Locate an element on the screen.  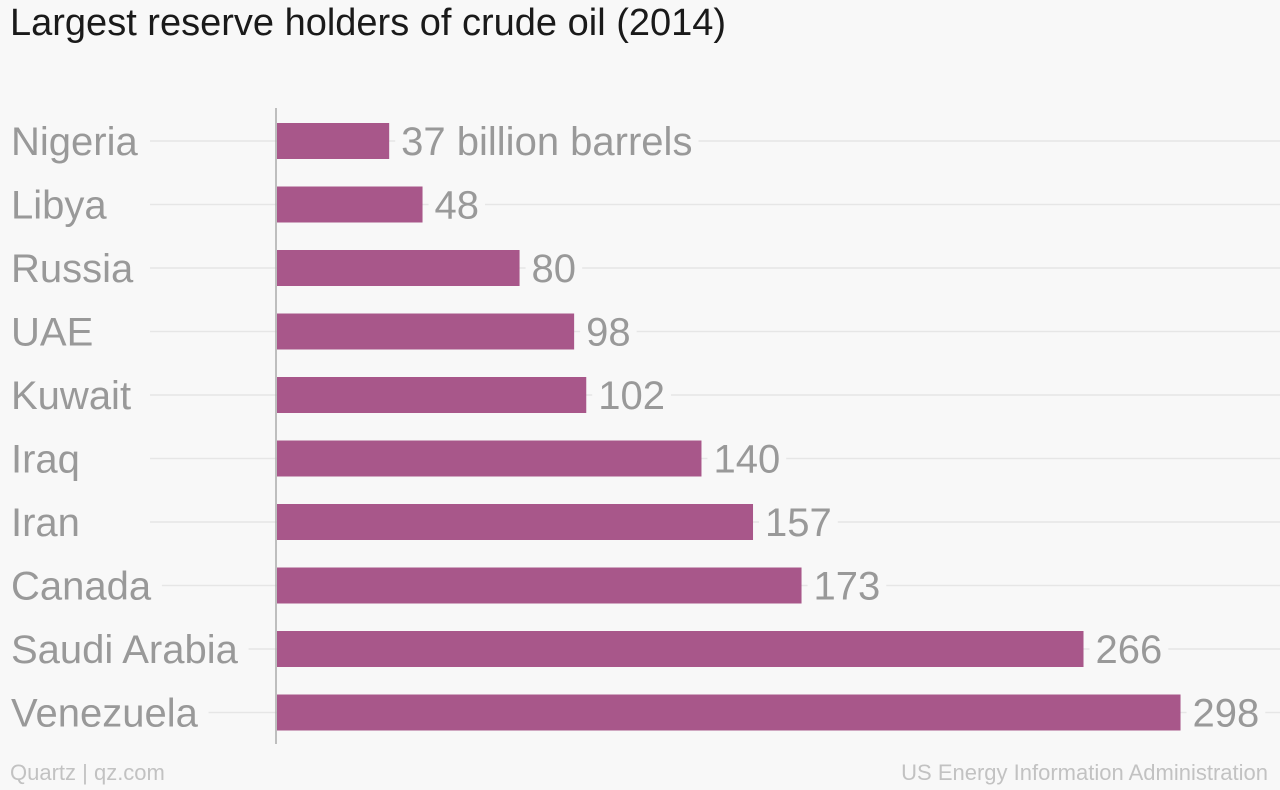
category-label: Iran is located at coordinates (45, 523).